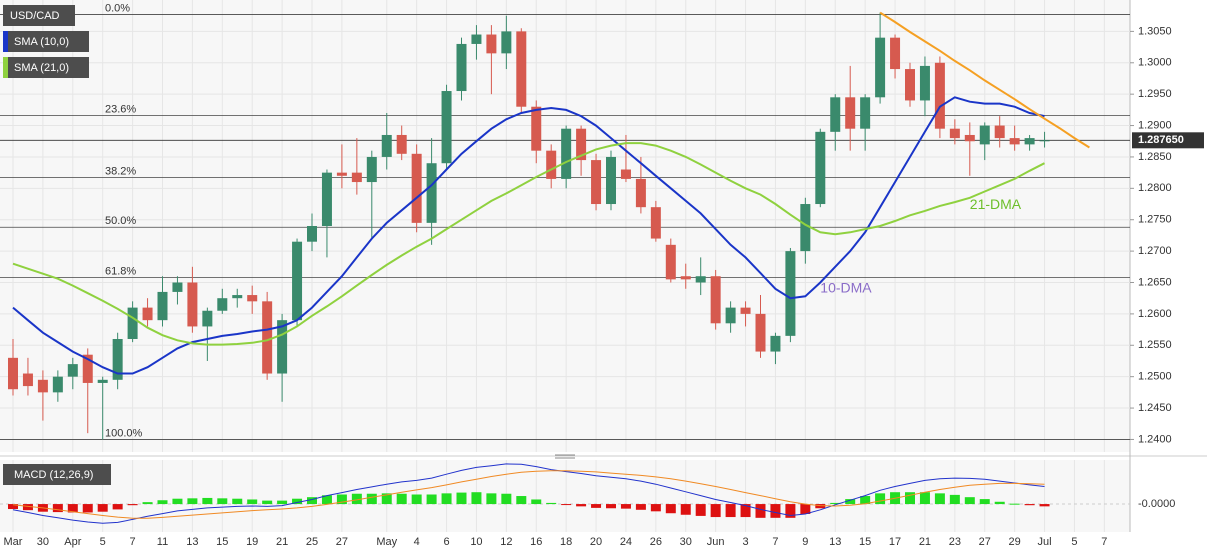 The image size is (1207, 555). I want to click on x-tick-label: Jul, so click(1045, 542).